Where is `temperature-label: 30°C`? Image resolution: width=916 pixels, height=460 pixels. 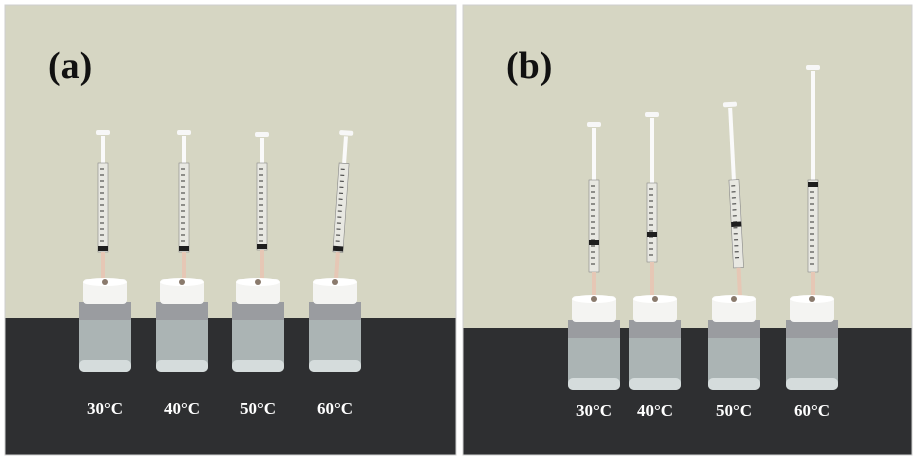
temperature-label: 30°C is located at coordinates (594, 410).